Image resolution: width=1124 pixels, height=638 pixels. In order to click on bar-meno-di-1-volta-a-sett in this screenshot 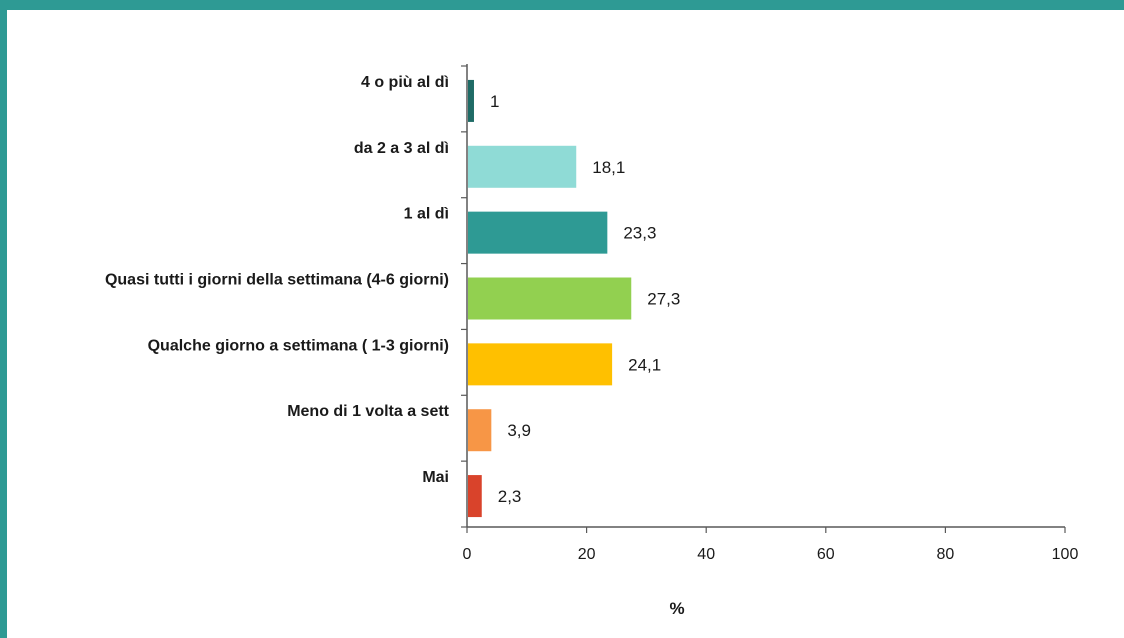, I will do `click(480, 430)`.